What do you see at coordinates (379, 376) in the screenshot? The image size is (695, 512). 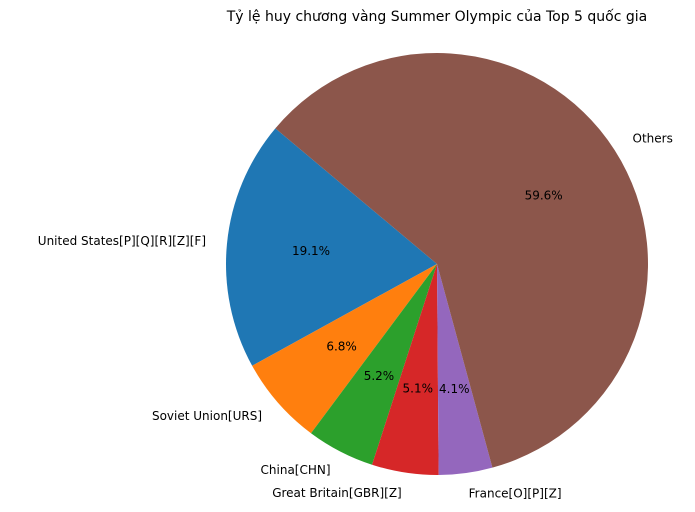 I see `slice-percent-china: 5.2%` at bounding box center [379, 376].